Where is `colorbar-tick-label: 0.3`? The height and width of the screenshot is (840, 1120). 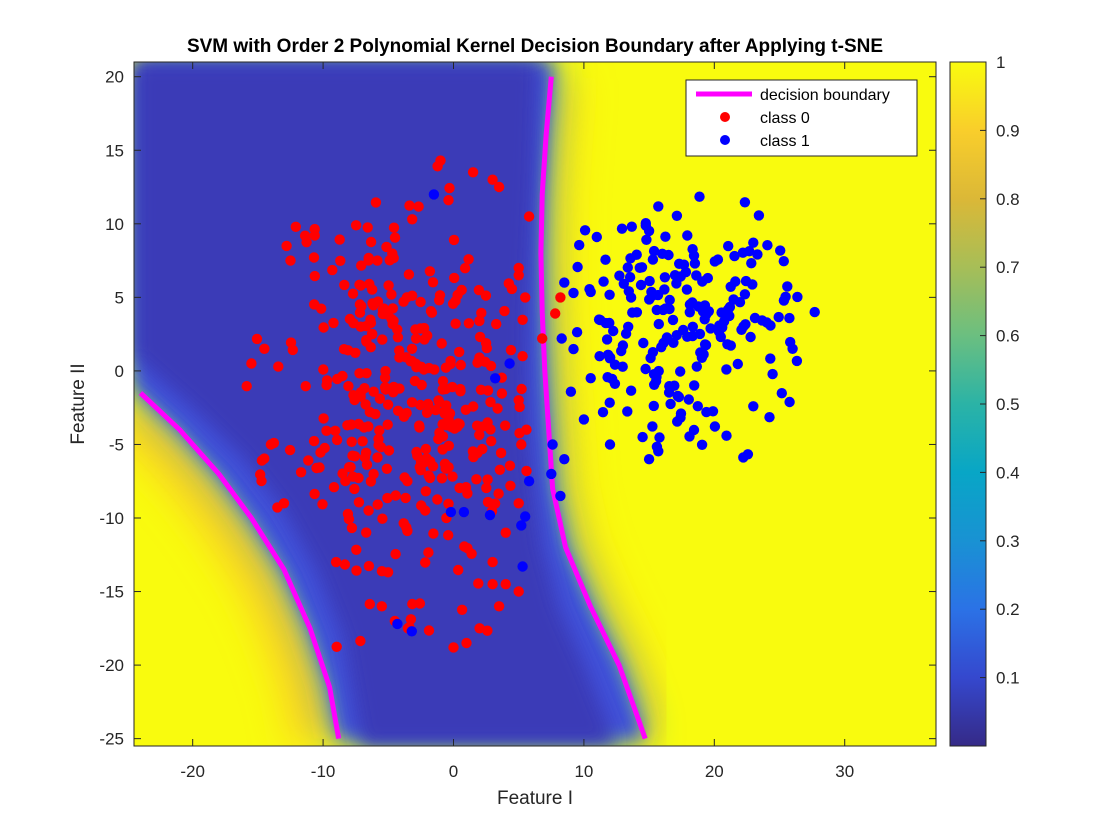
colorbar-tick-label: 0.3 is located at coordinates (1008, 541).